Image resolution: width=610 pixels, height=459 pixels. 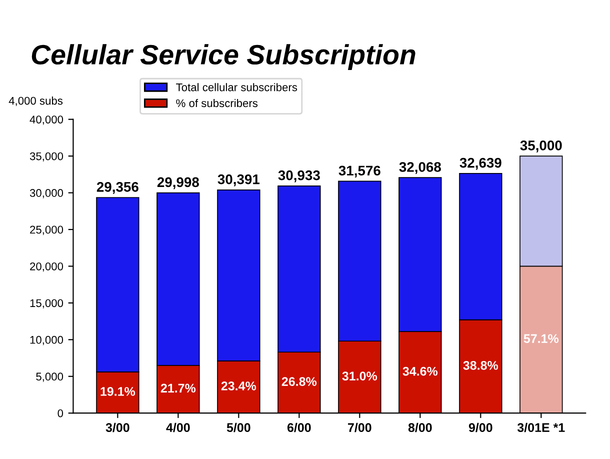 What do you see at coordinates (118, 391) in the screenshot?
I see `annotation: 19.1%` at bounding box center [118, 391].